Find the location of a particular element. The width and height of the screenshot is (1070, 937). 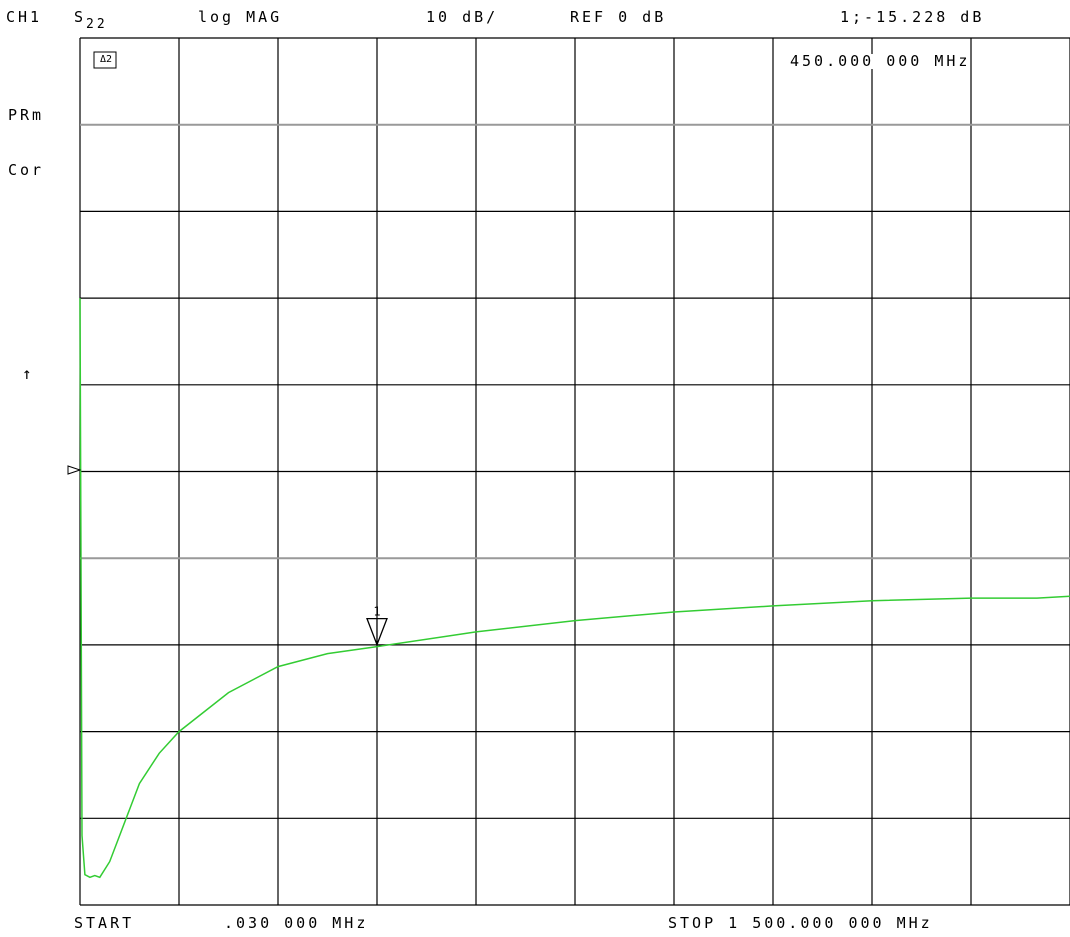

marker-triangle-icon is located at coordinates (377, 632).